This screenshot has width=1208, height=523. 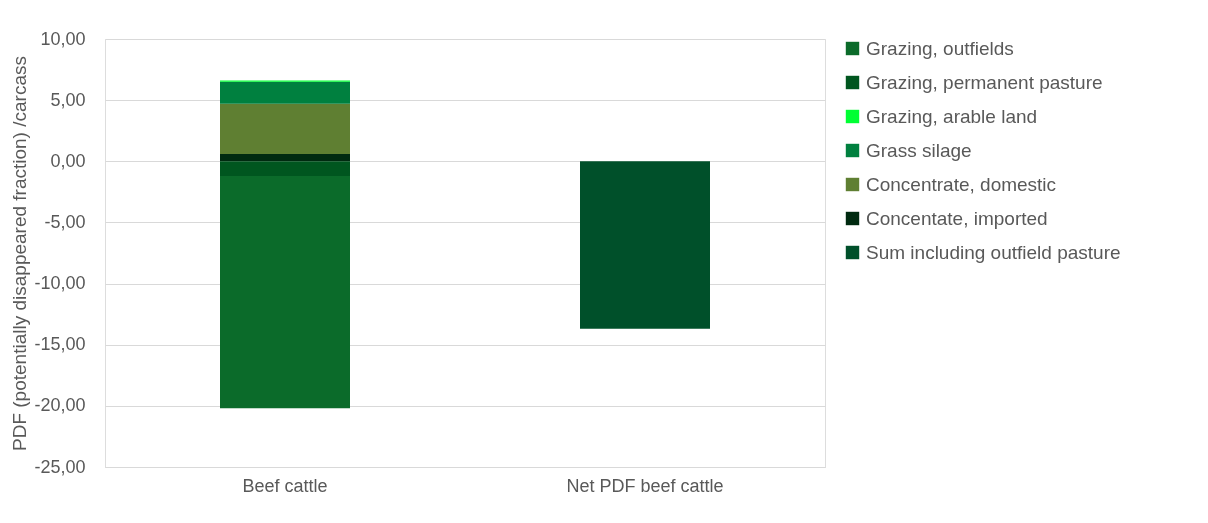 What do you see at coordinates (63, 38) in the screenshot?
I see `y-tick-label: 10,00` at bounding box center [63, 38].